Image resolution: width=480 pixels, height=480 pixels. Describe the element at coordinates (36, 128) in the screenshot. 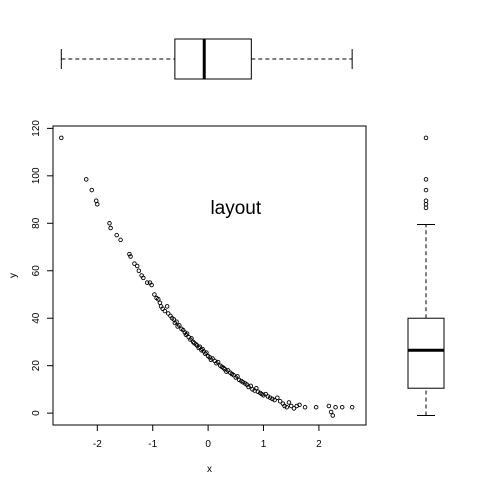

I see `y-tick-label: 120` at that location.